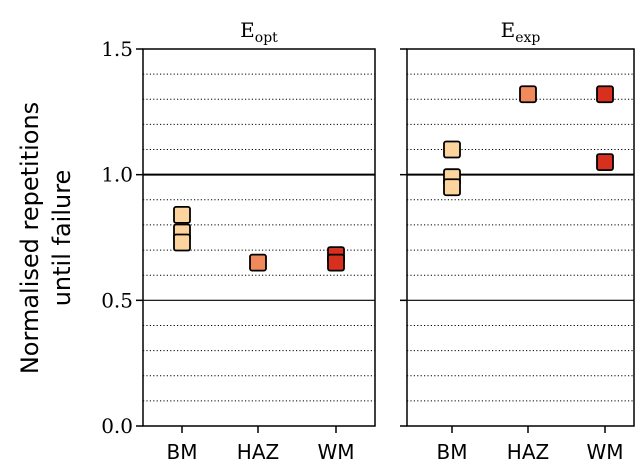 This screenshot has height=465, width=636. What do you see at coordinates (62, 238) in the screenshot?
I see `y-axis-label-line2: until failure` at bounding box center [62, 238].